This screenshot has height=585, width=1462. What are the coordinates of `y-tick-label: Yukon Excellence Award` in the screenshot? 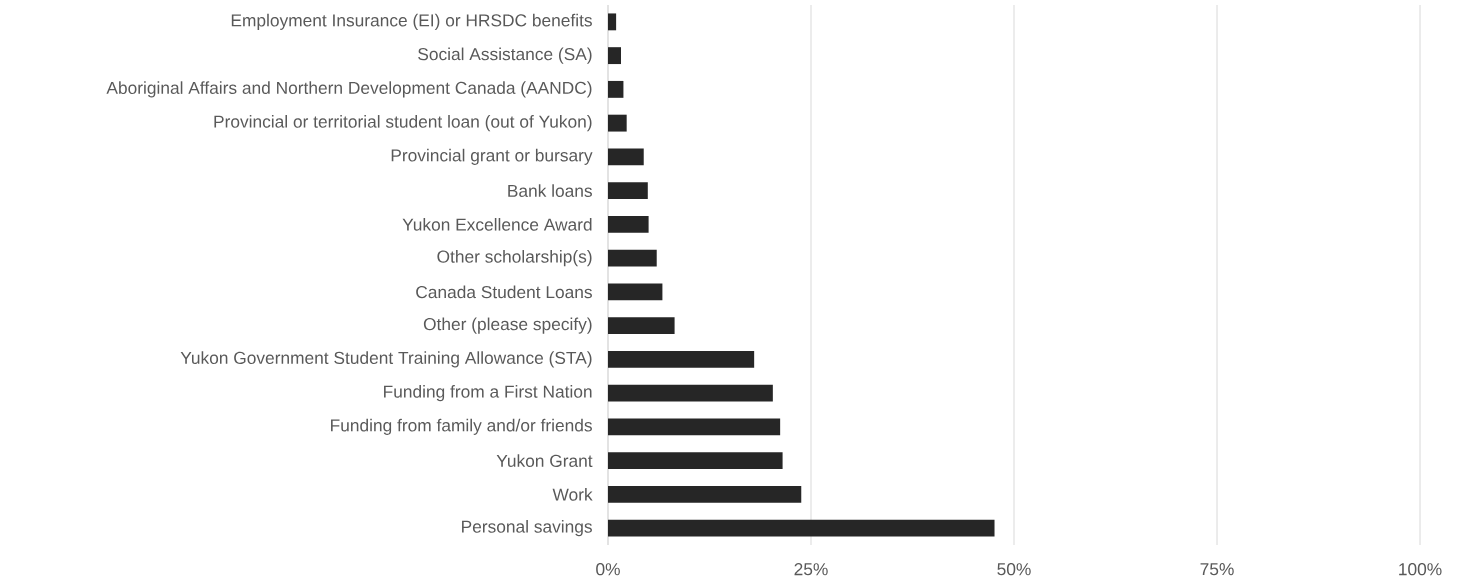 It's located at (497, 224).